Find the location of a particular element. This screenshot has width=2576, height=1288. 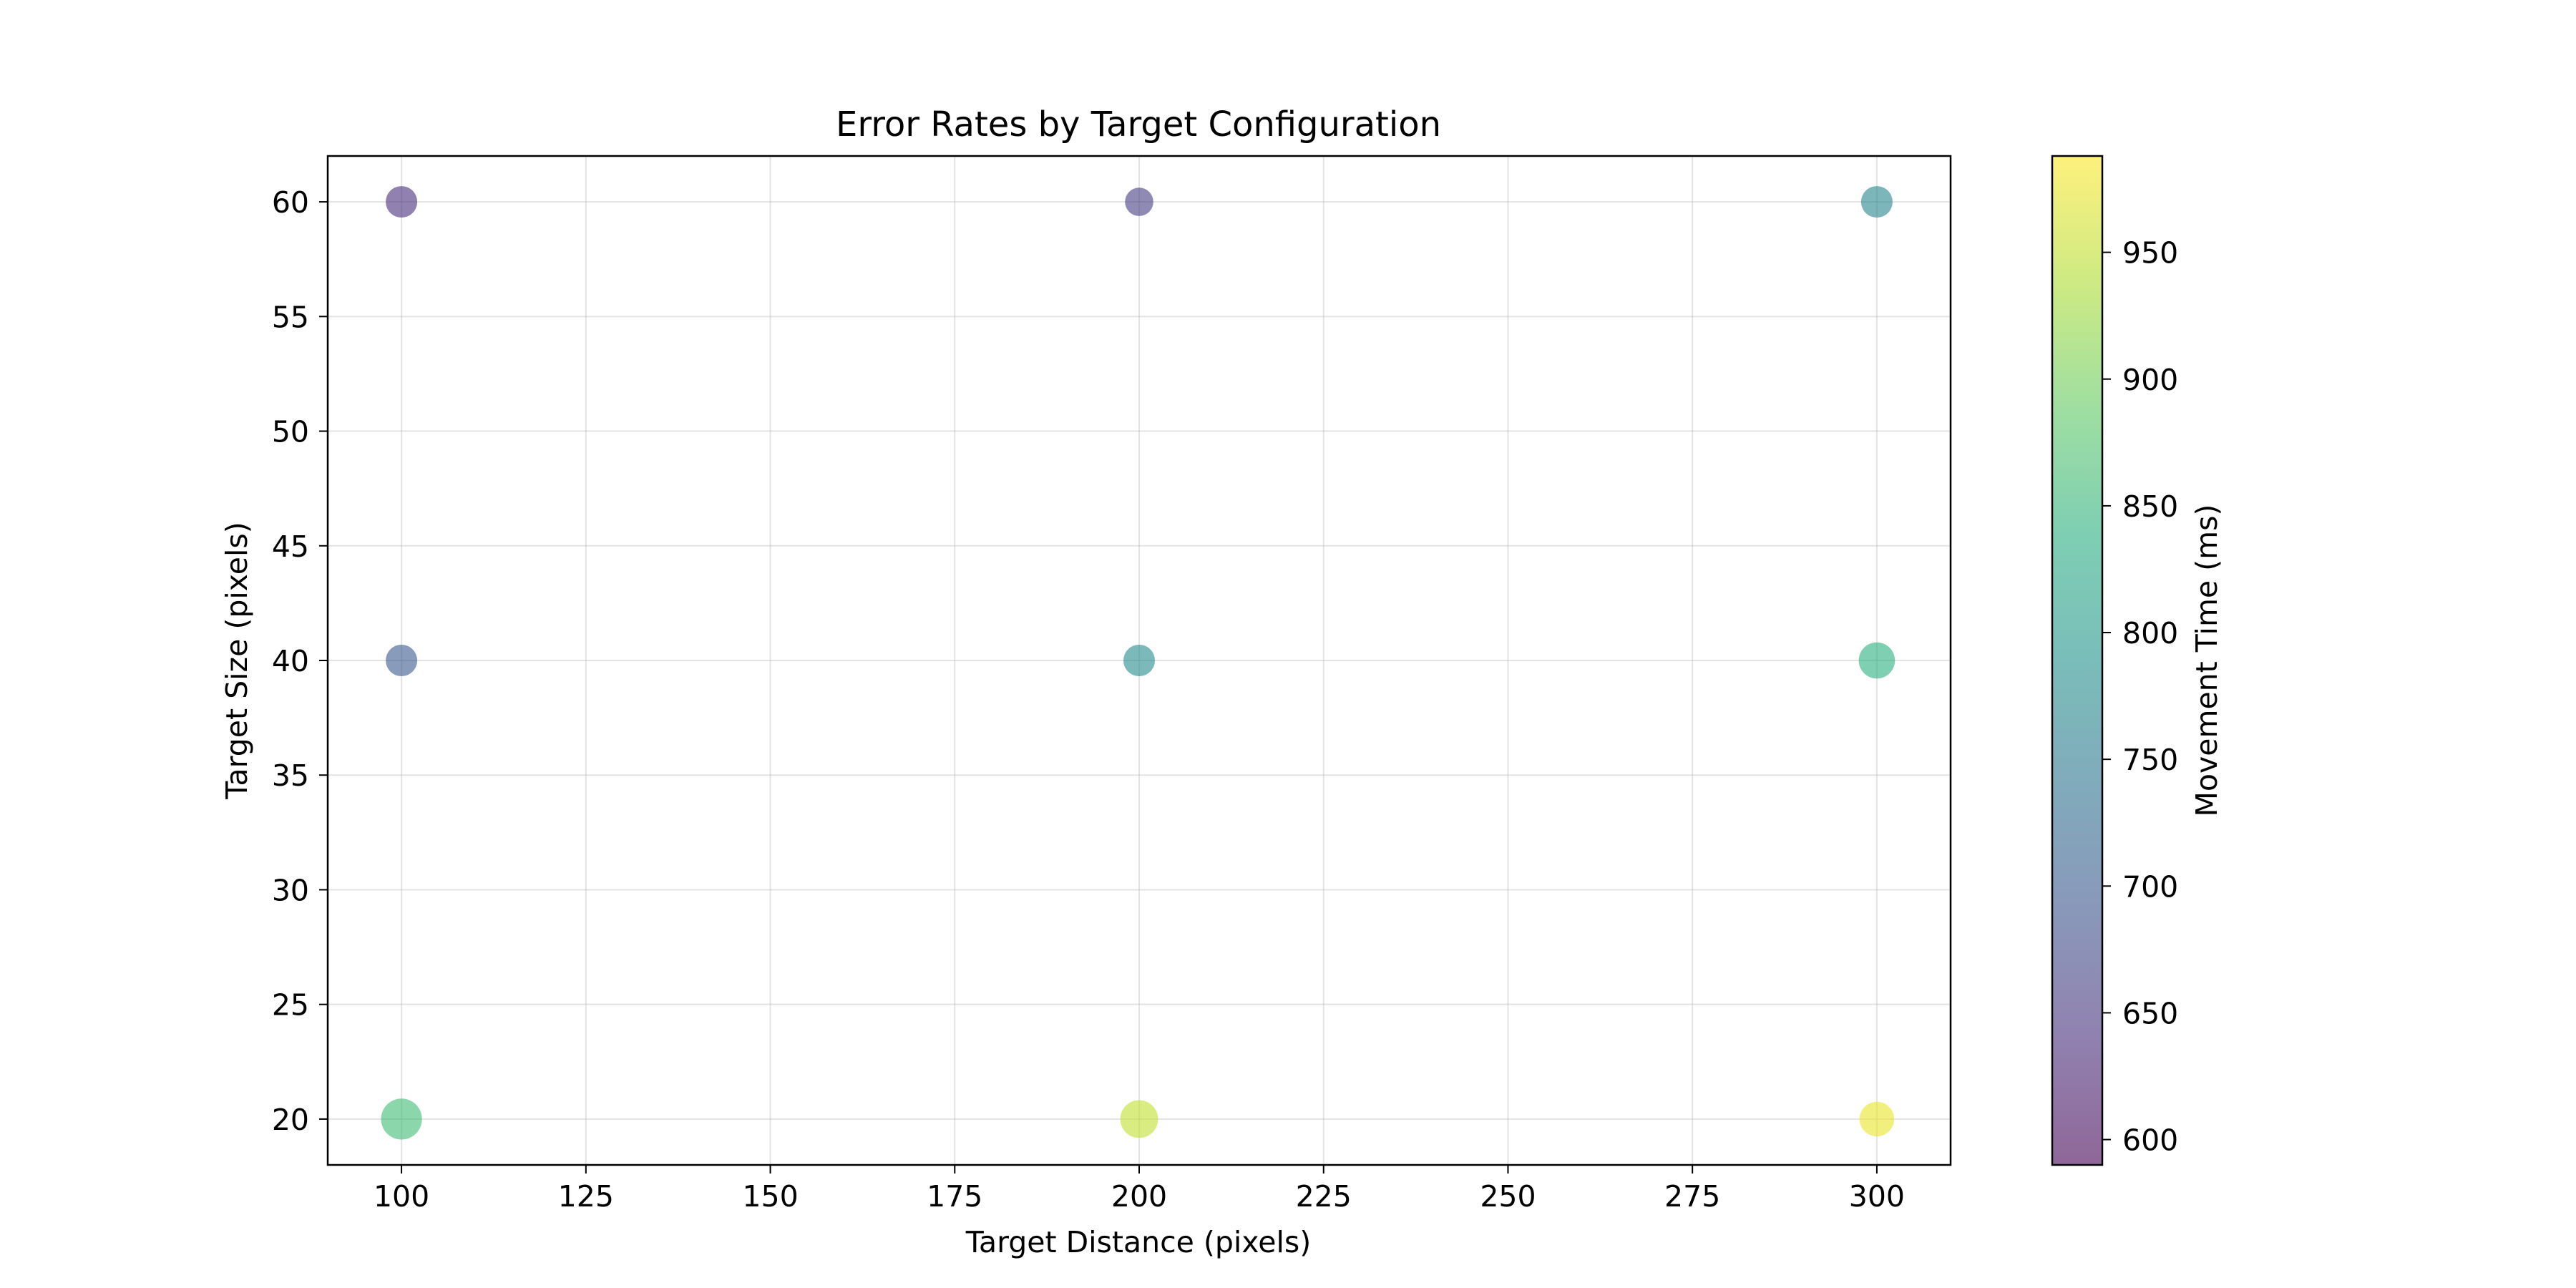

y-tick-label: 20 is located at coordinates (290, 1120).